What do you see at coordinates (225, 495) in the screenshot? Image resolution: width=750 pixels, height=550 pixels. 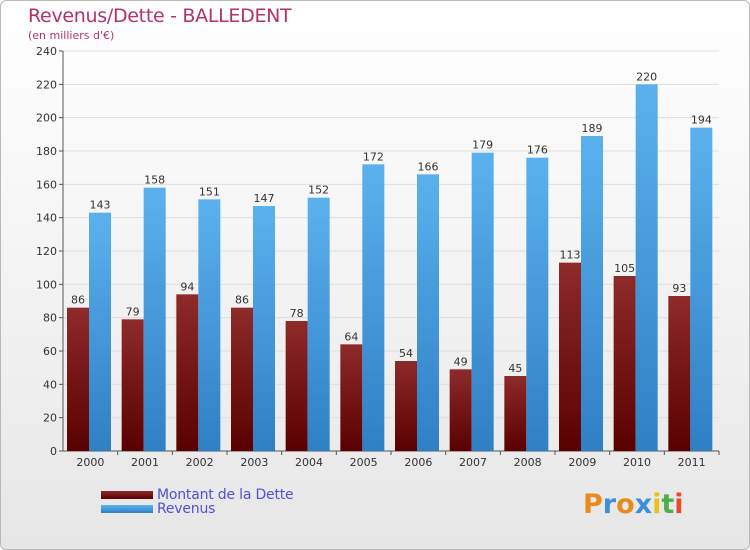 I see `legend-label-dette: Montant de la Dette` at bounding box center [225, 495].